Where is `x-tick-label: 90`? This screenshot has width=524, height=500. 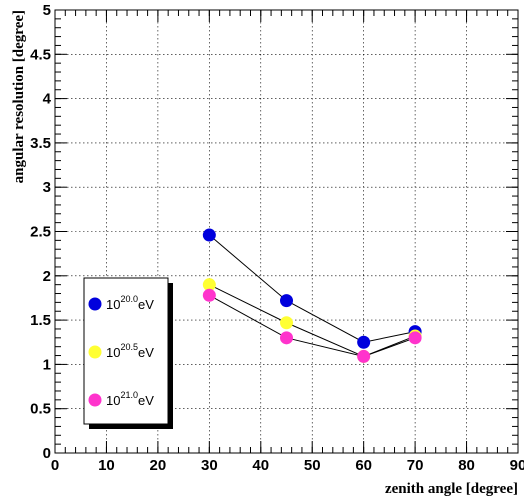
x-tick-label: 90 is located at coordinates (517, 465).